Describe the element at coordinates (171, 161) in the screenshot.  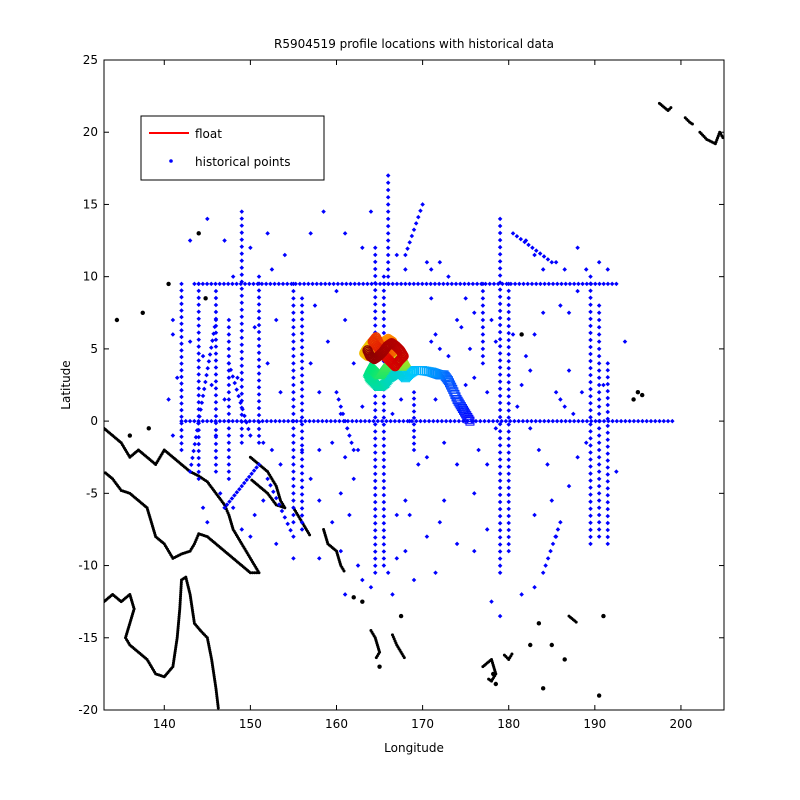
I see `legend-historical-marker` at that location.